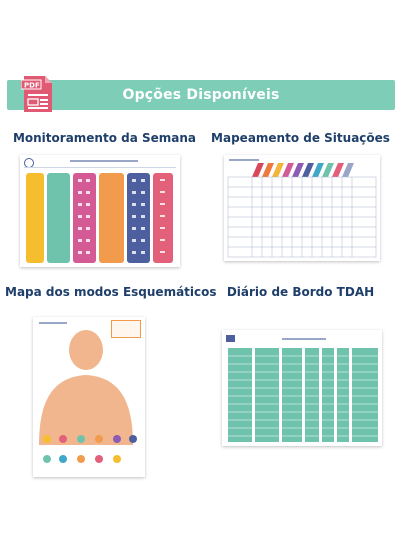 The width and height of the screenshot is (400, 552). What do you see at coordinates (90, 449) in the screenshot?
I see `mode-figures-icon` at bounding box center [90, 449].